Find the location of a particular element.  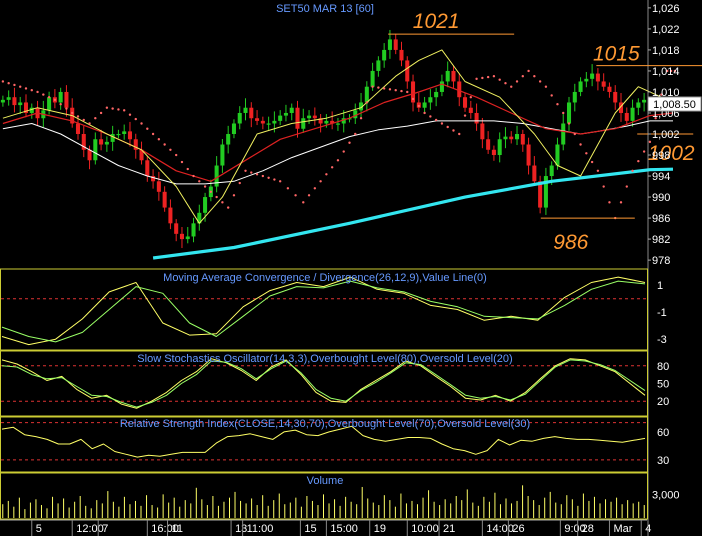

indicator-tick-label: 60 is located at coordinates (663, 433).